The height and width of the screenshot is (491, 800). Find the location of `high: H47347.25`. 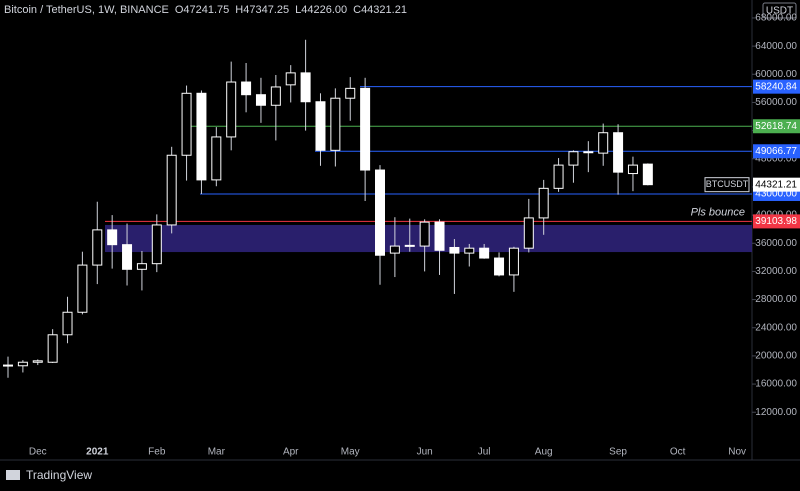

high: H47347.25 is located at coordinates (262, 10).